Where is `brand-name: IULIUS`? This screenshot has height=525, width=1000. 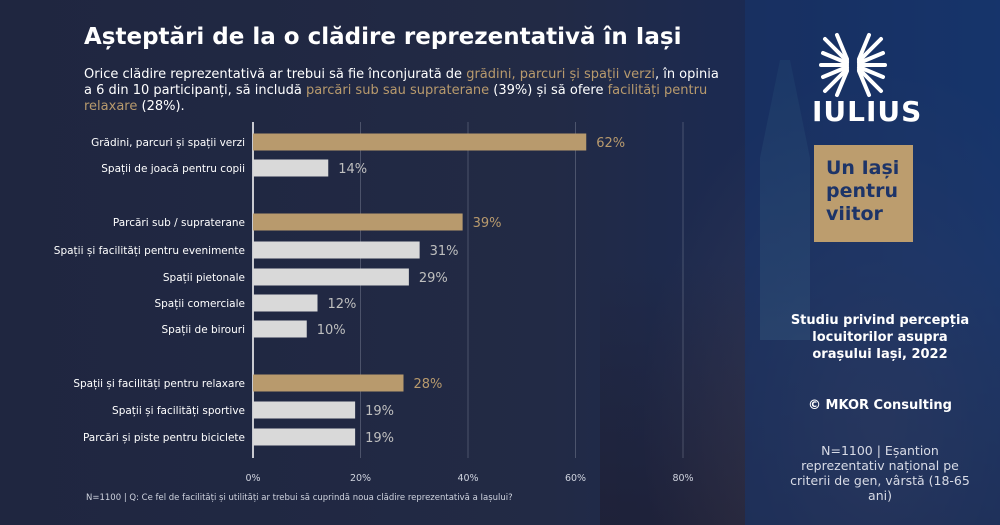 brand-name: IULIUS is located at coordinates (867, 111).